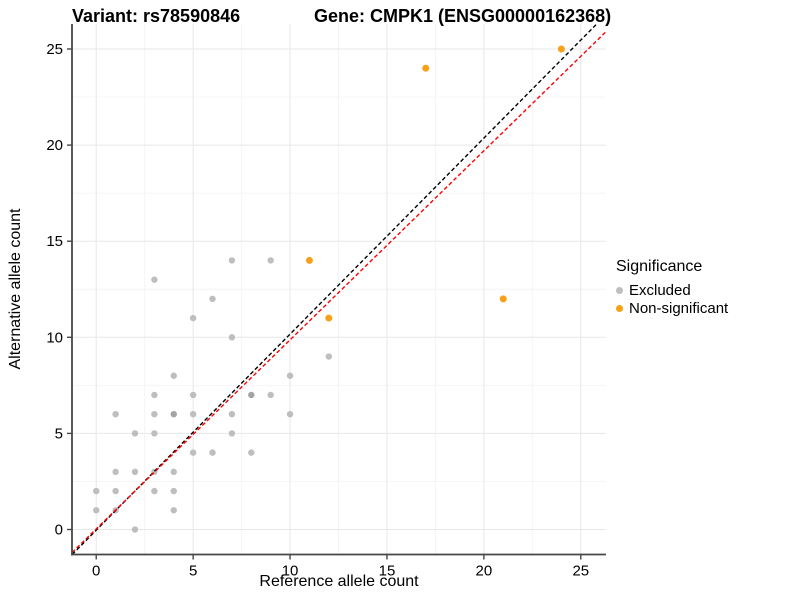 Image resolution: width=800 pixels, height=600 pixels. I want to click on legend-title: Significance, so click(659, 266).